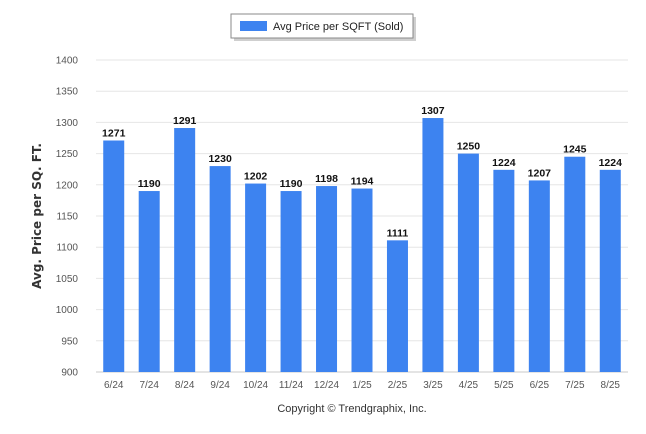 Image resolution: width=646 pixels, height=434 pixels. What do you see at coordinates (114, 133) in the screenshot?
I see `data-label: 1271` at bounding box center [114, 133].